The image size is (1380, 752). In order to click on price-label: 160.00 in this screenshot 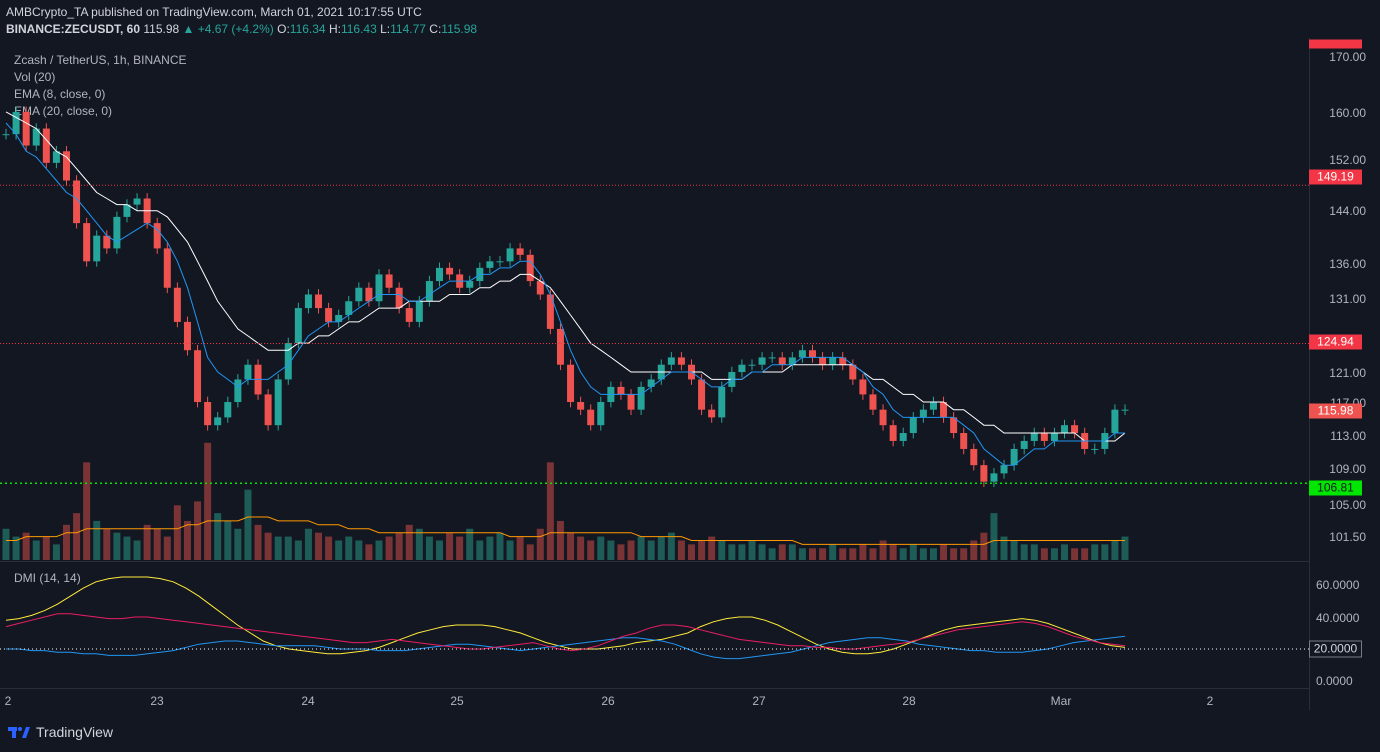, I will do `click(1347, 113)`.